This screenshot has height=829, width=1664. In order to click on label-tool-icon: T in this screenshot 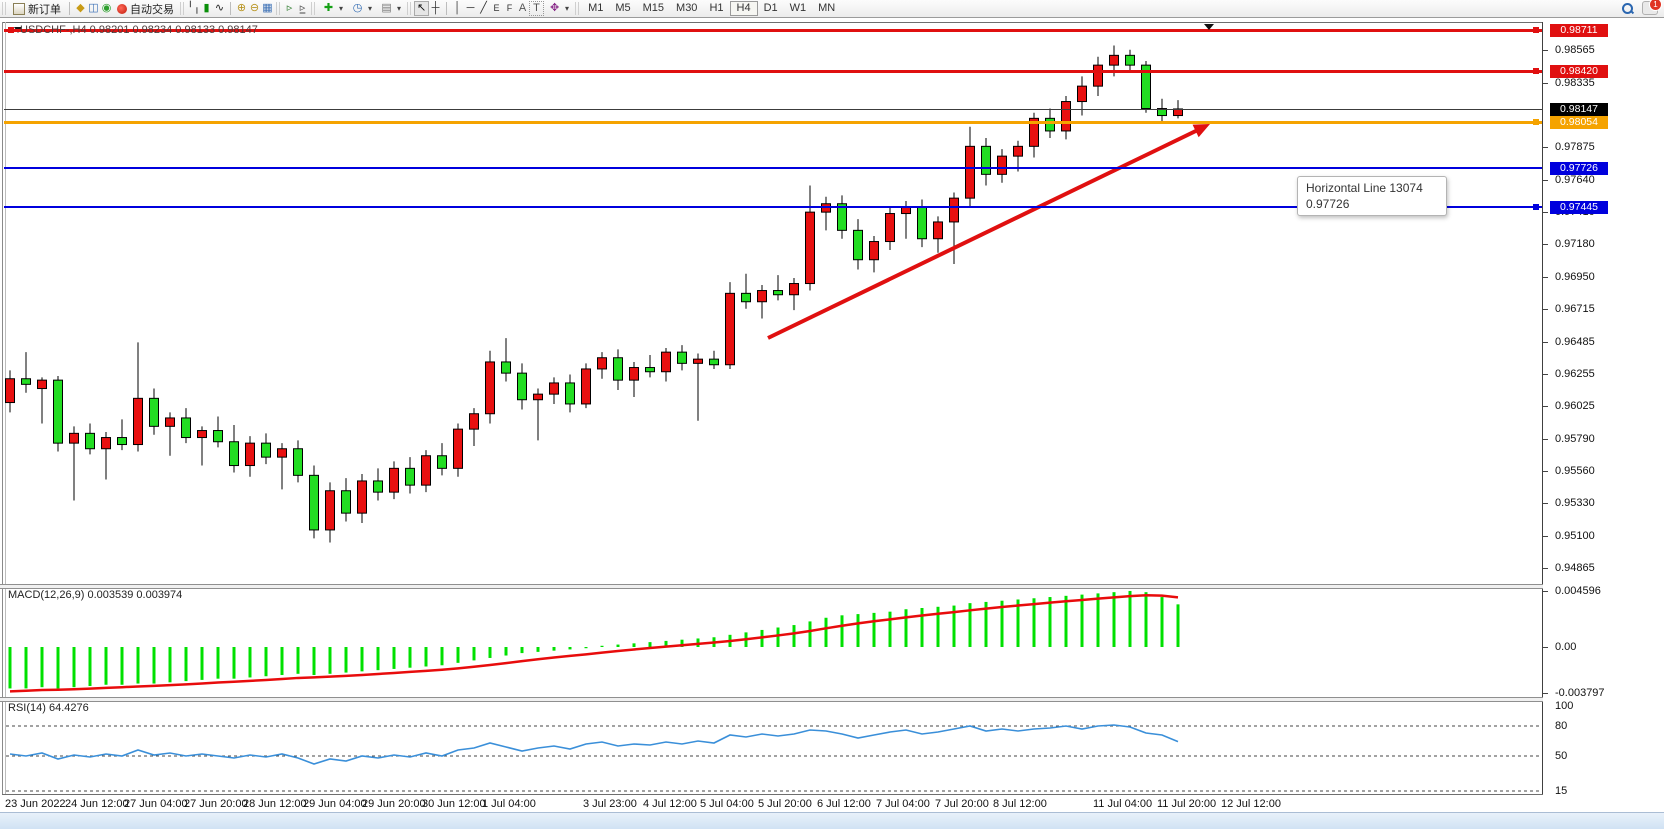, I will do `click(537, 8)`.